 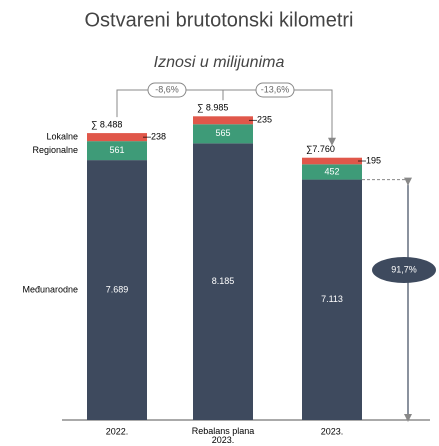 I want to click on share-label: 91,7%, so click(x=404, y=269).